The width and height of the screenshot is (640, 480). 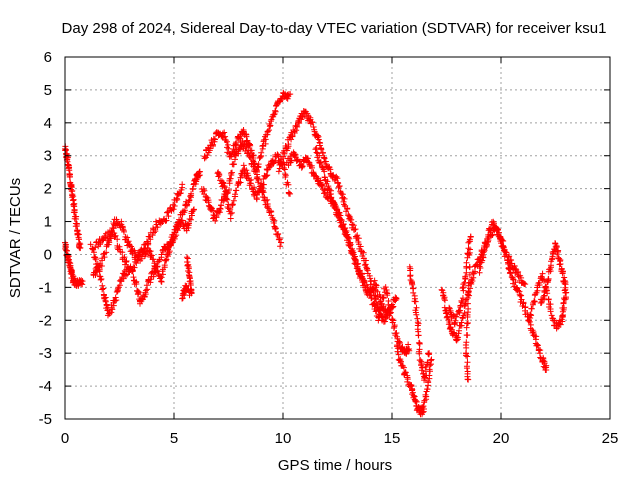 What do you see at coordinates (48, 57) in the screenshot?
I see `y-tick-label: 6` at bounding box center [48, 57].